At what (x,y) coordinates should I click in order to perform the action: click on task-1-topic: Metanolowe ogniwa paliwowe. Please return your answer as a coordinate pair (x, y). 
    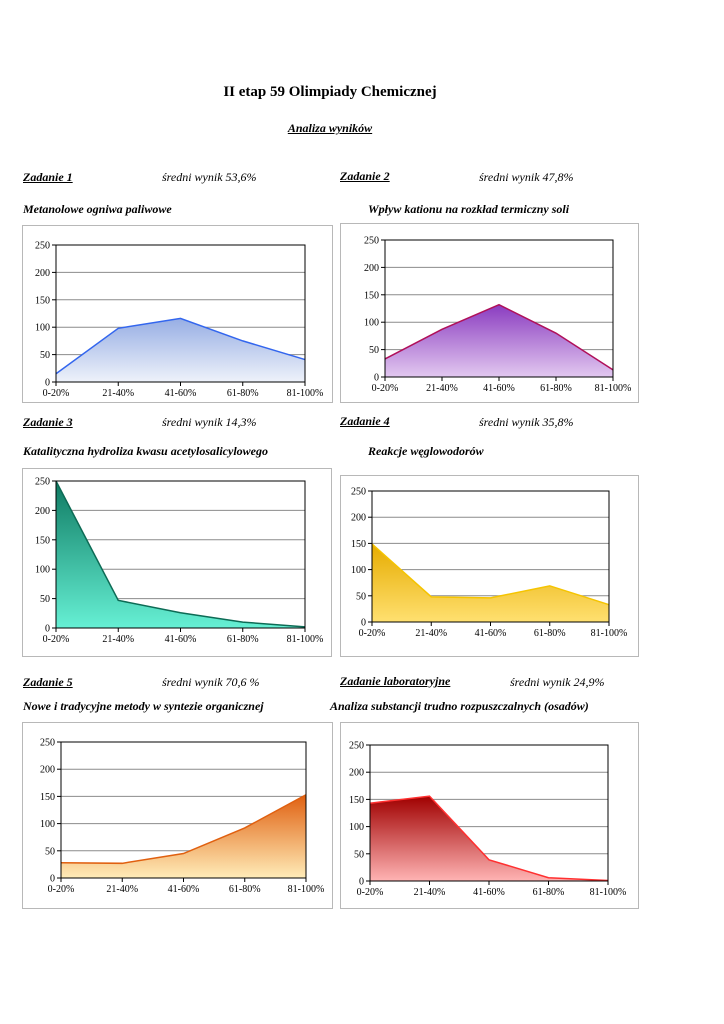
    Looking at the image, I should click on (97, 209).